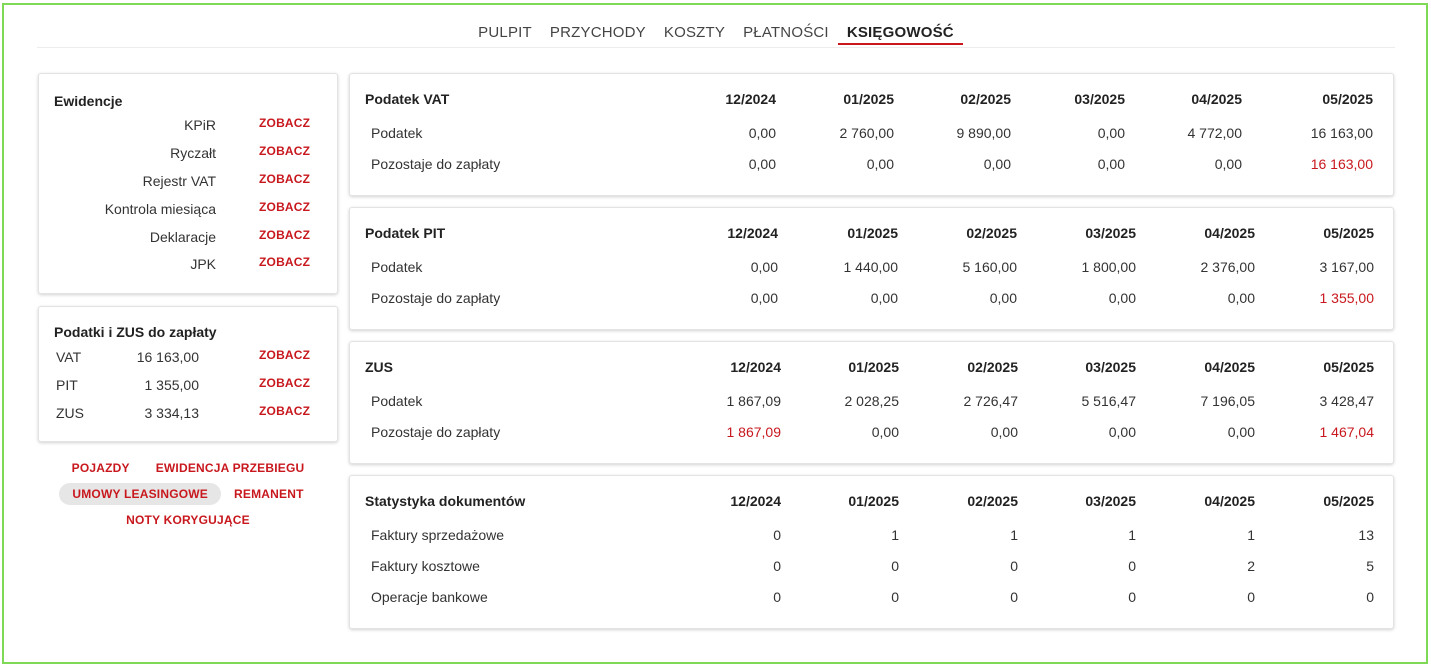  Describe the element at coordinates (285, 235) in the screenshot. I see `zobacz-deklaracje-link: ZOBACZ` at that location.